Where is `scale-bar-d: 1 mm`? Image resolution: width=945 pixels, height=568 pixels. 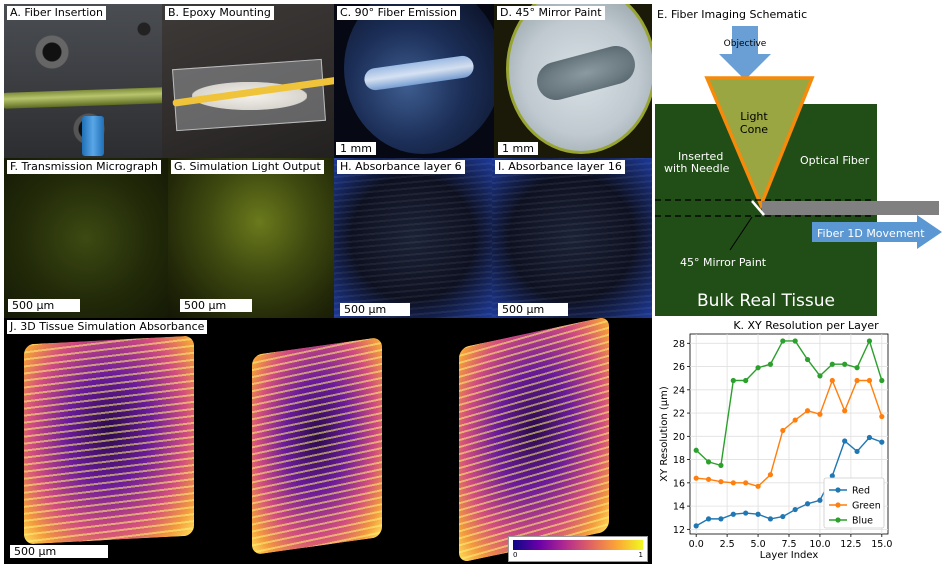 scale-bar-d: 1 mm is located at coordinates (518, 148).